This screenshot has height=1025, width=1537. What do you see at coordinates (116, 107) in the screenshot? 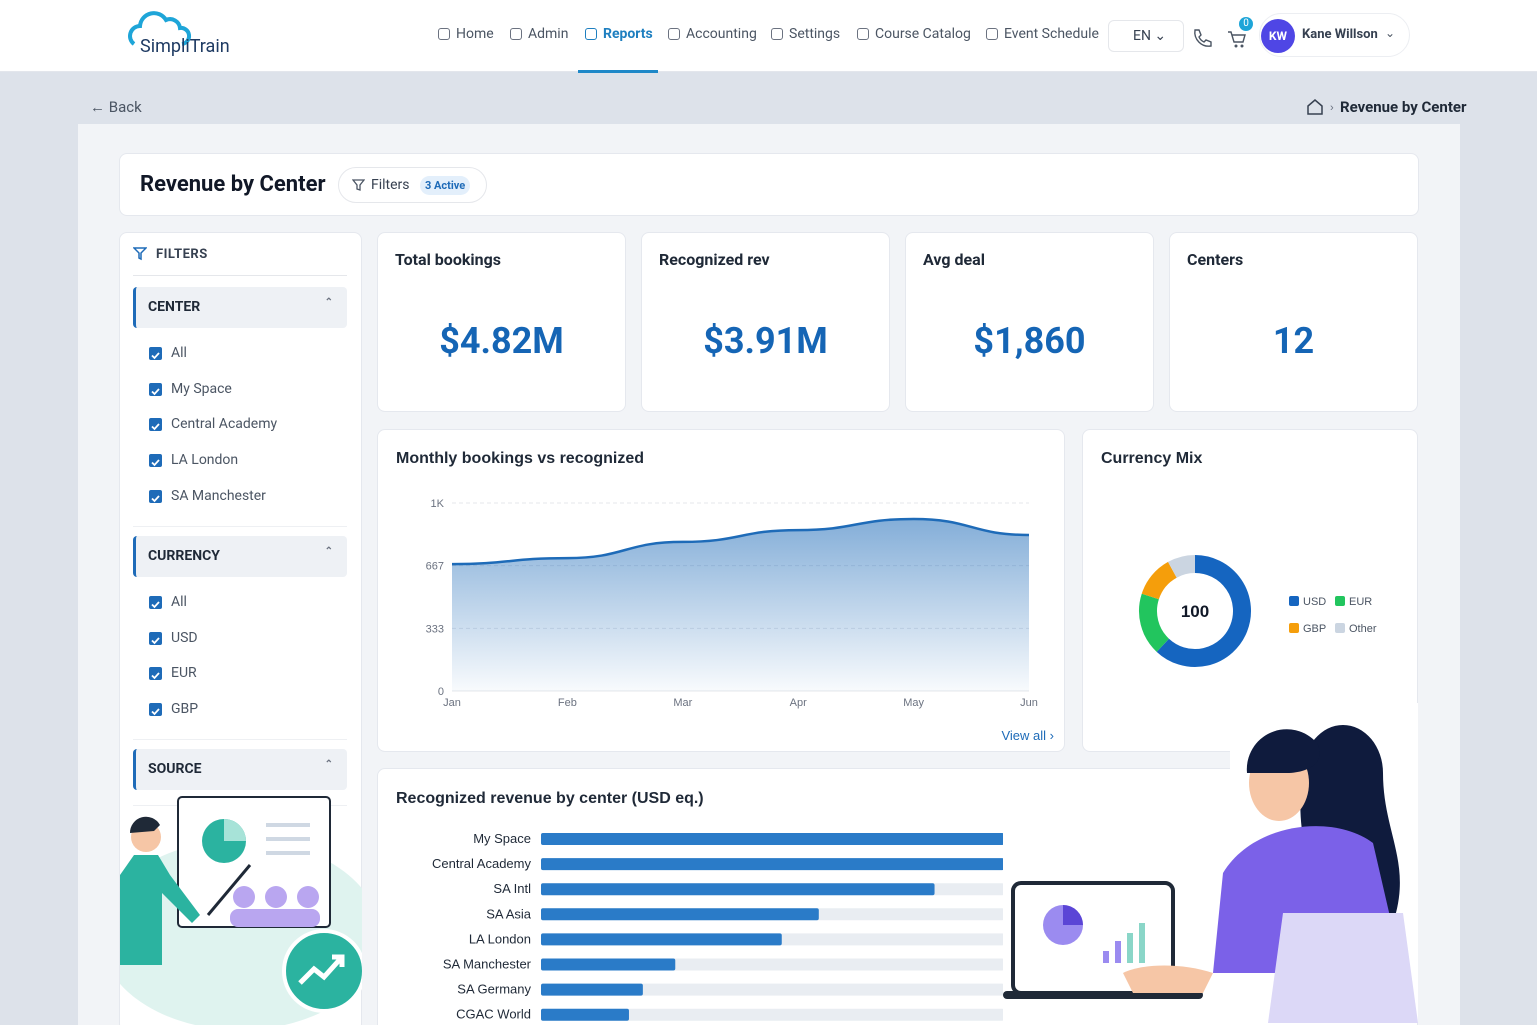
I see `back-link: ← Back` at bounding box center [116, 107].